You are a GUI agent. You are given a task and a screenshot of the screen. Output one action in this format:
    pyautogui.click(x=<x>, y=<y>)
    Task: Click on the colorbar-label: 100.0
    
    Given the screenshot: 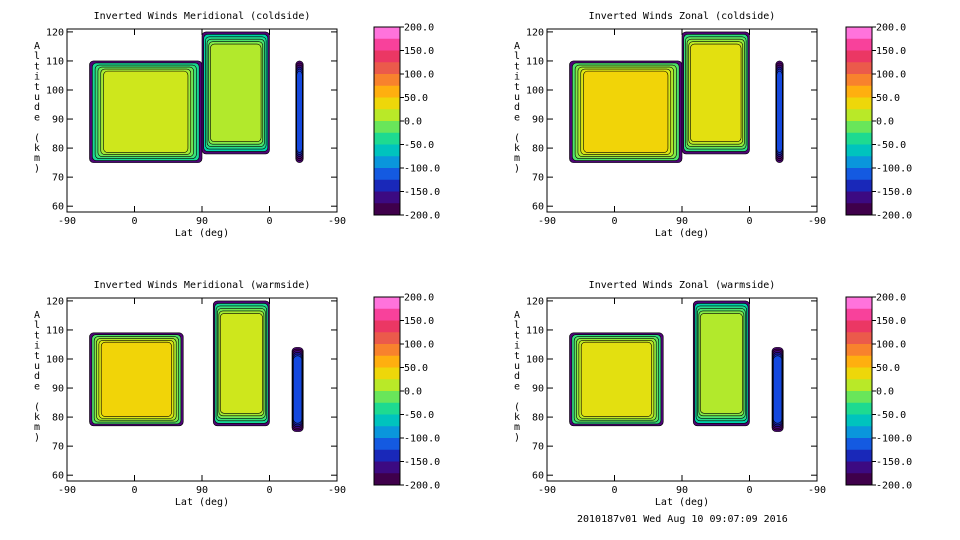 What is the action you would take?
    pyautogui.click(x=419, y=345)
    